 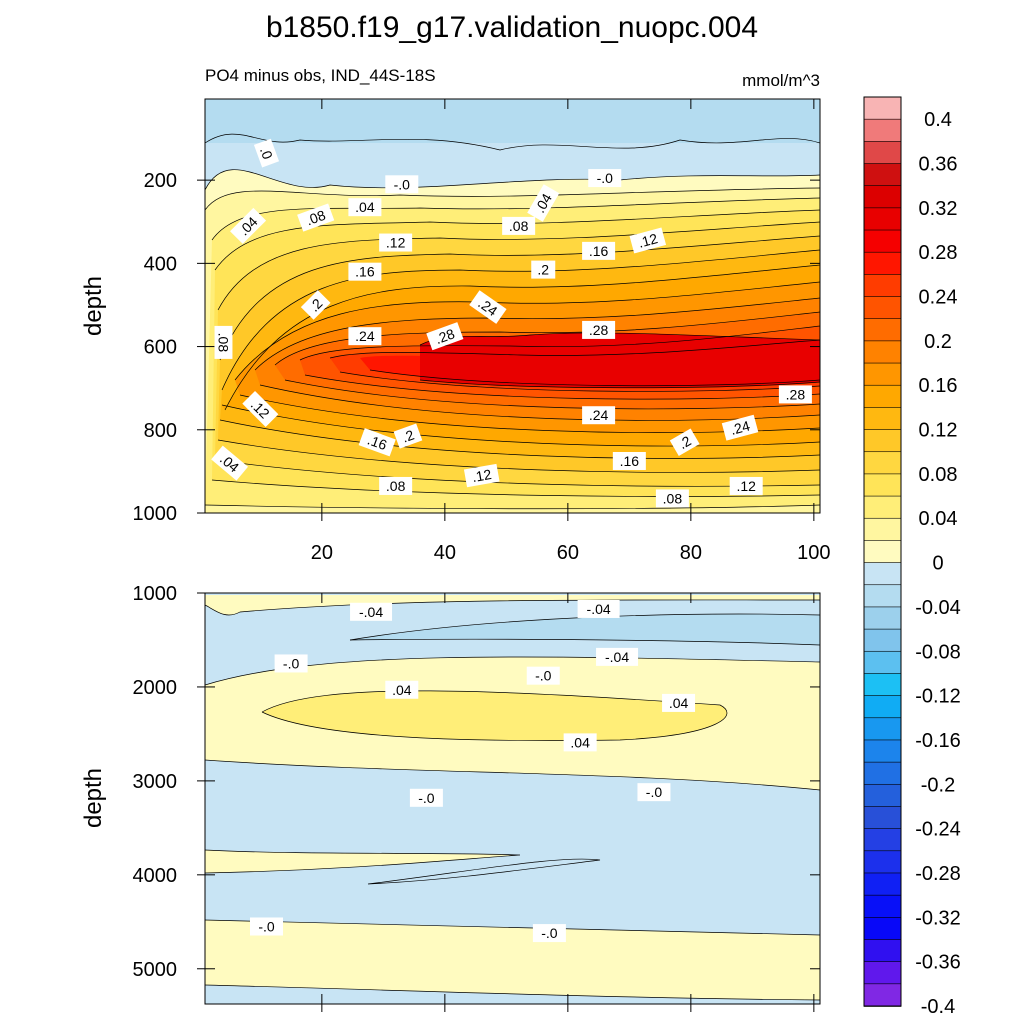 What do you see at coordinates (322, 553) in the screenshot?
I see `x-tick-label: 20` at bounding box center [322, 553].